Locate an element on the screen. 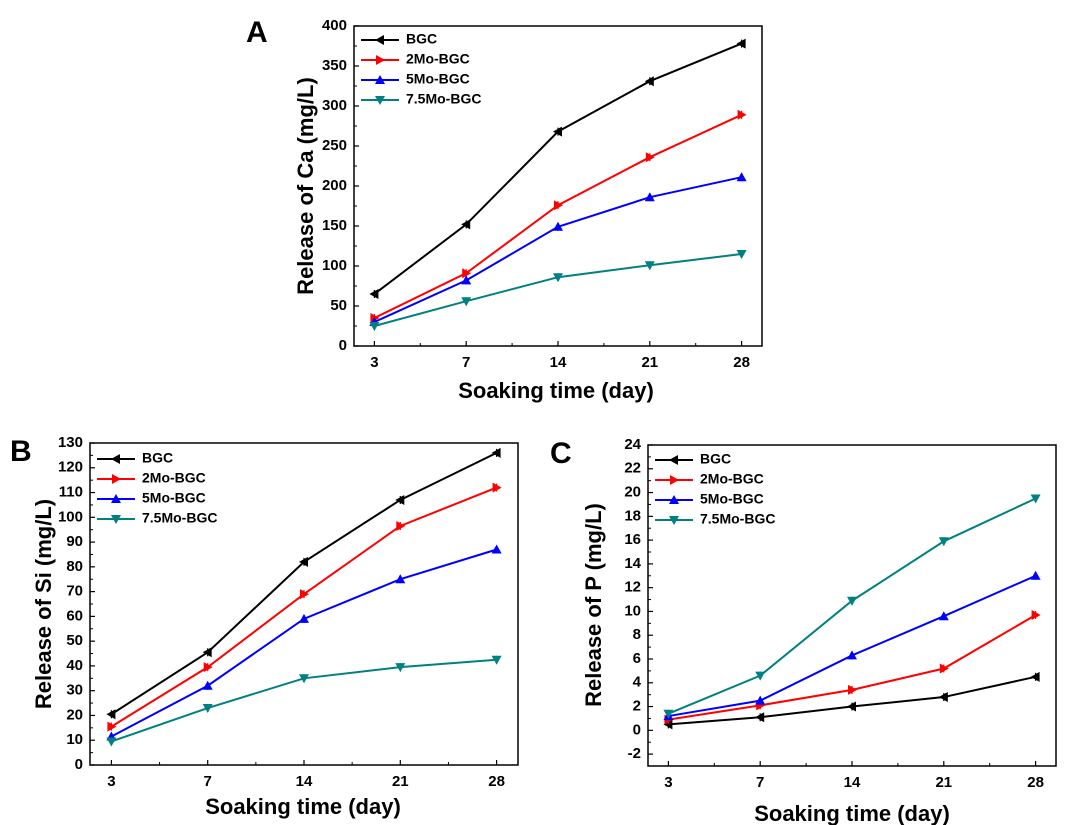 Image resolution: width=1068 pixels, height=825 pixels. panel-letter: C is located at coordinates (561, 453).